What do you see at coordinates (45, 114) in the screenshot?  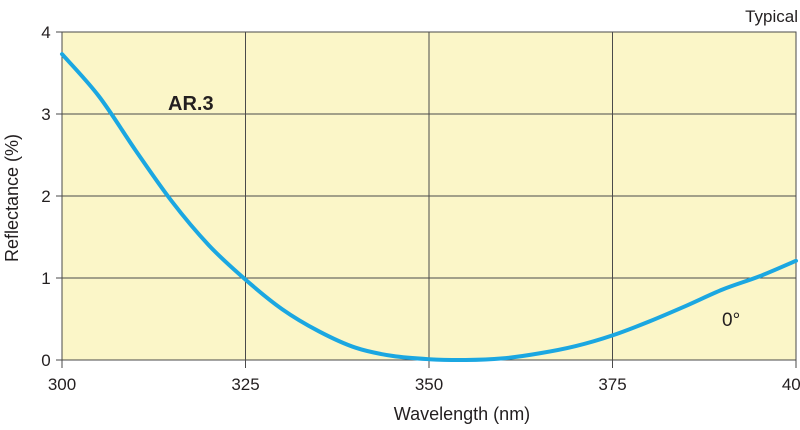 I see `y-tick-label-3: 3` at bounding box center [45, 114].